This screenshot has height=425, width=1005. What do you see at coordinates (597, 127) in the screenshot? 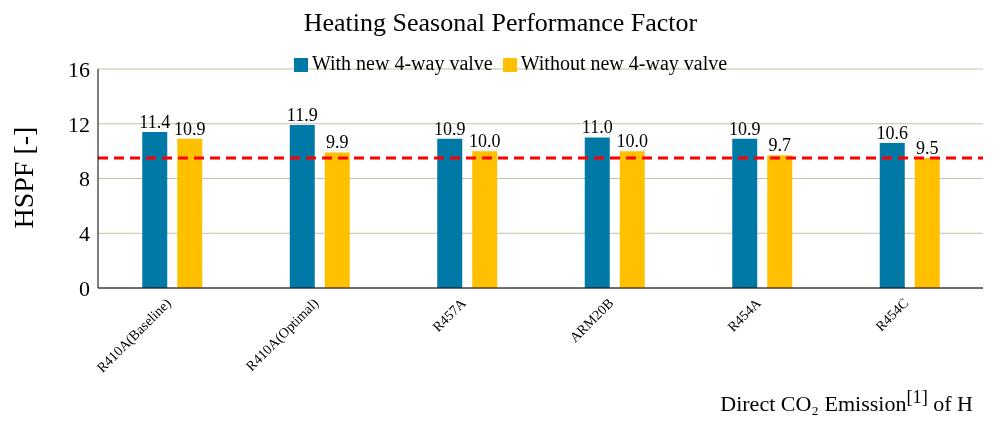
I see `data-label: 11.0` at bounding box center [597, 127].